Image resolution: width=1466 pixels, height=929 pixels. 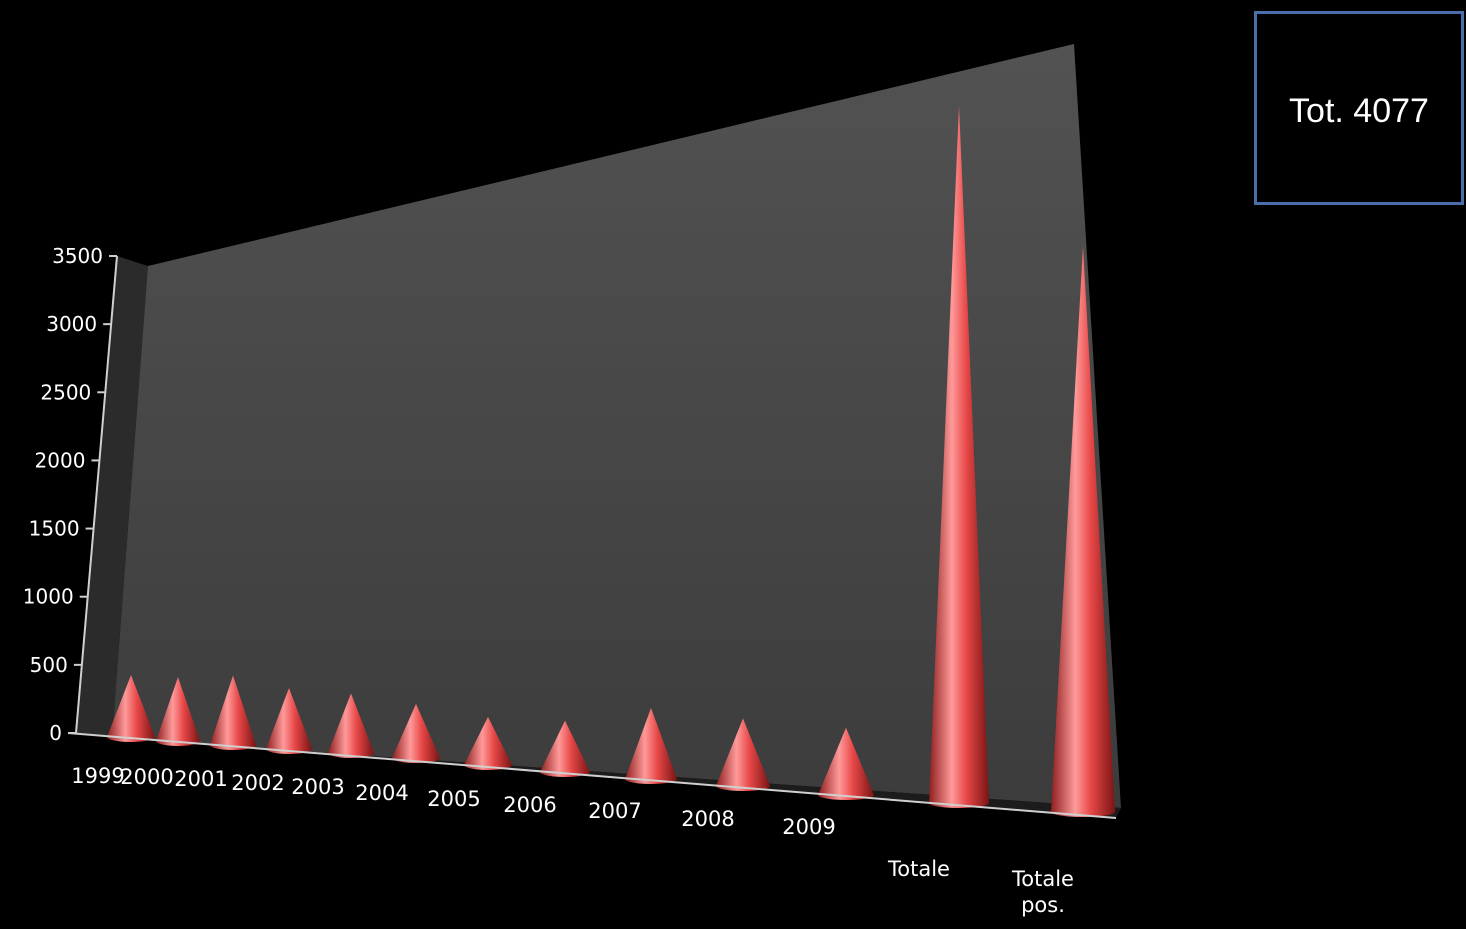 What do you see at coordinates (146, 777) in the screenshot?
I see `x-tick-label: 2000` at bounding box center [146, 777].